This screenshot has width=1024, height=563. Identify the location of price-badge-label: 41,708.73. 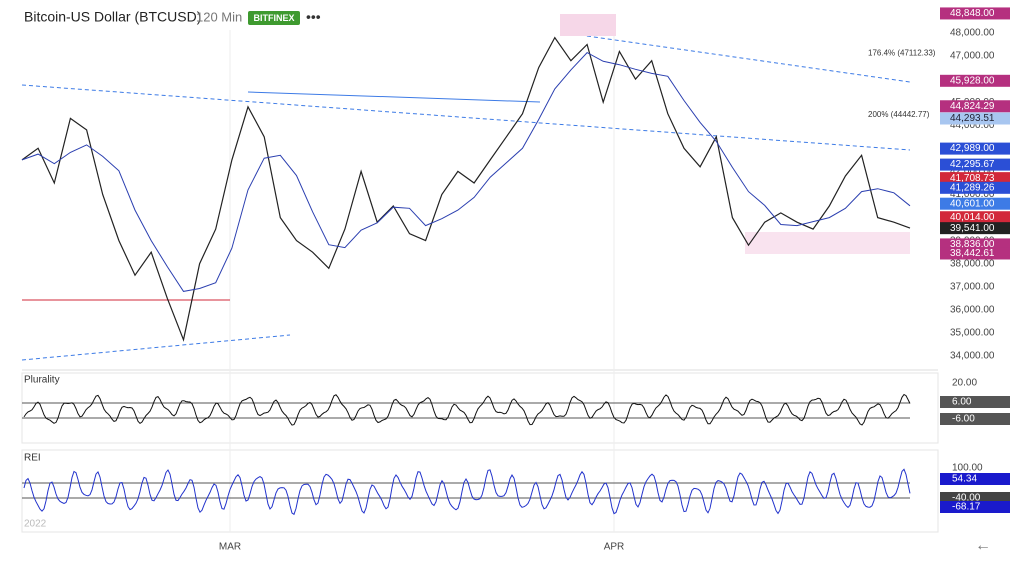
(972, 178).